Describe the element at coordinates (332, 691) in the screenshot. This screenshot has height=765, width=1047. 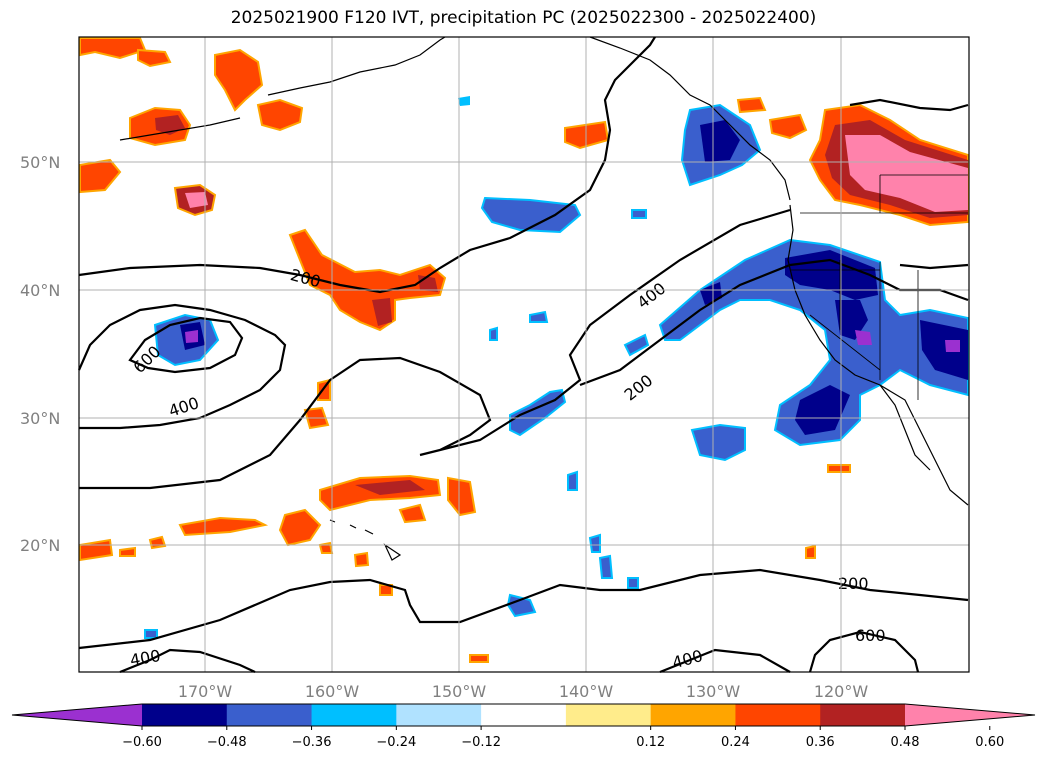
I see `lon-label: 160°W` at that location.